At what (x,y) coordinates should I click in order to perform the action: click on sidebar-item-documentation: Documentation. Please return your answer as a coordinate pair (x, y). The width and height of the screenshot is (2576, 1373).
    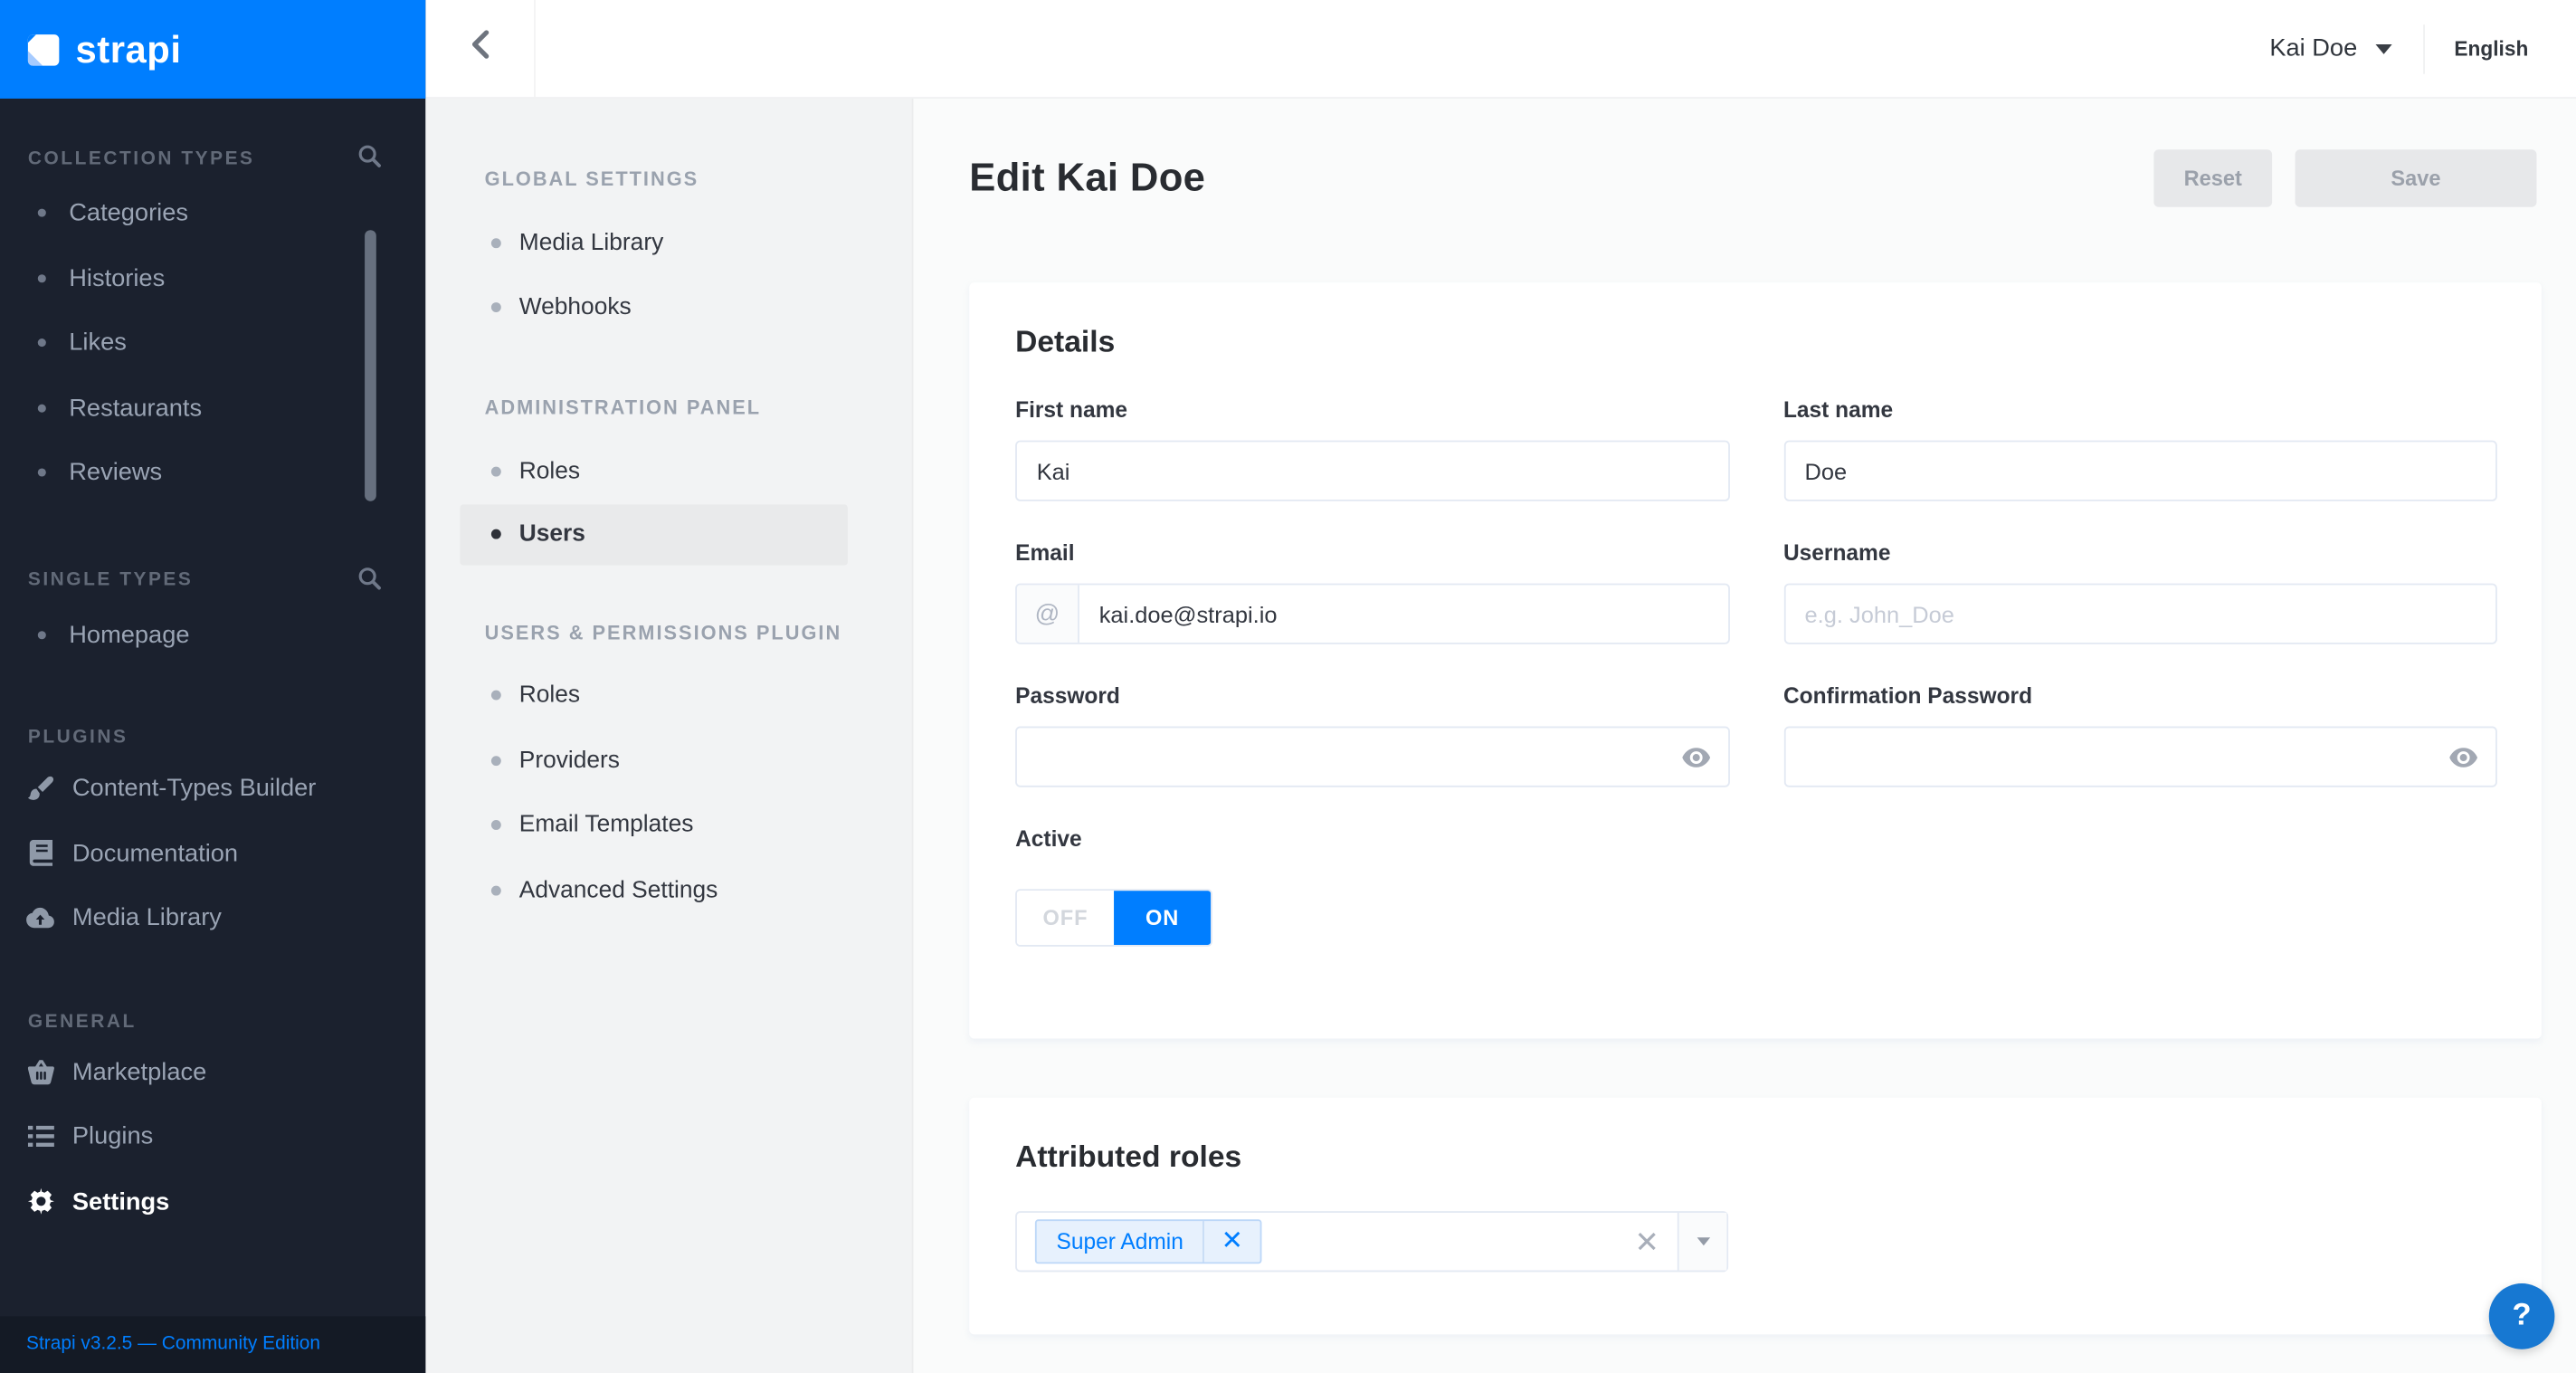
    Looking at the image, I should click on (213, 853).